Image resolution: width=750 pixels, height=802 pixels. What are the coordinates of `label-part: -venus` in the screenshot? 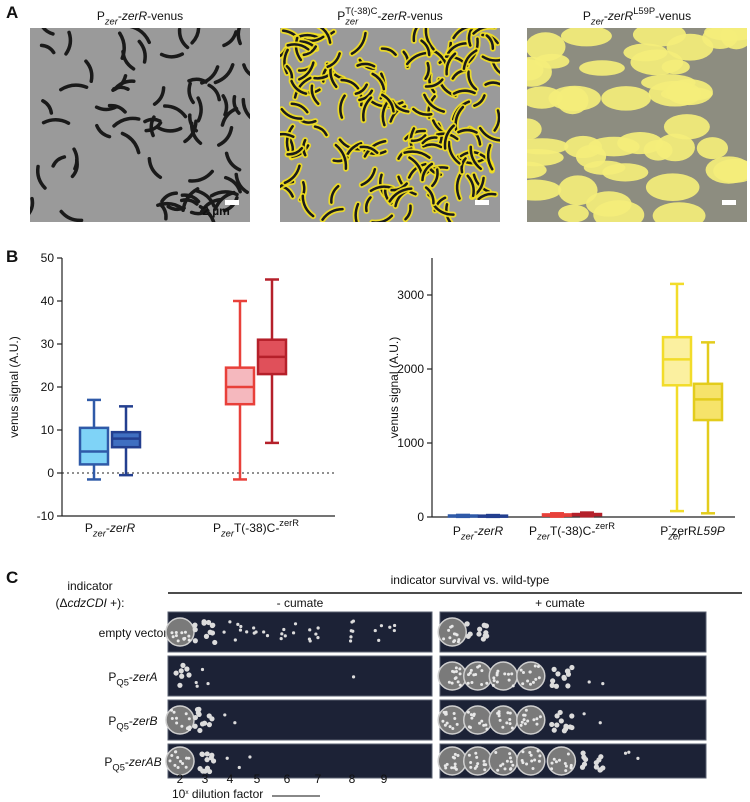 It's located at (165, 16).